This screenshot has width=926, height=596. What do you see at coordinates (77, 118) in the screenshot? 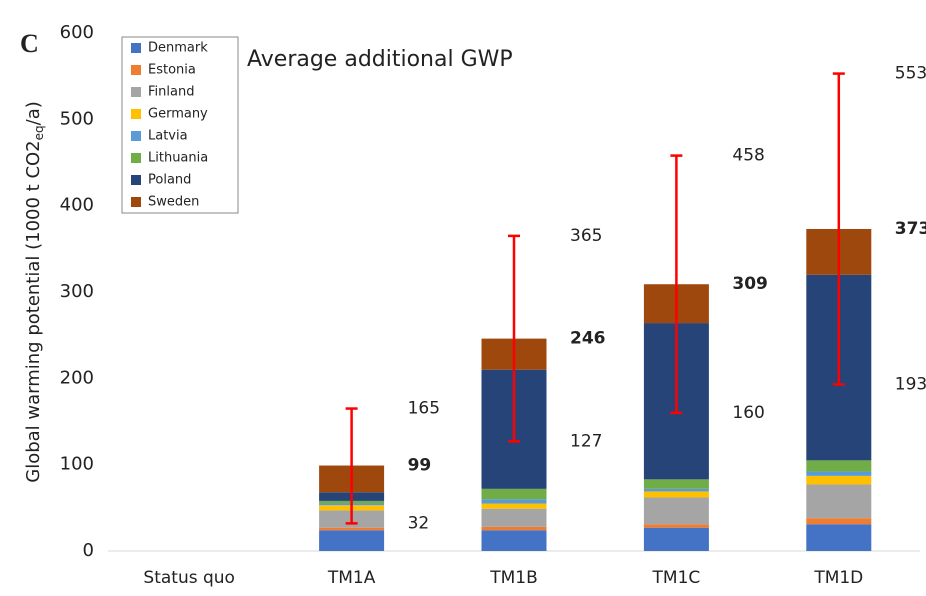
I see `y-tick-label: 500` at bounding box center [77, 118].